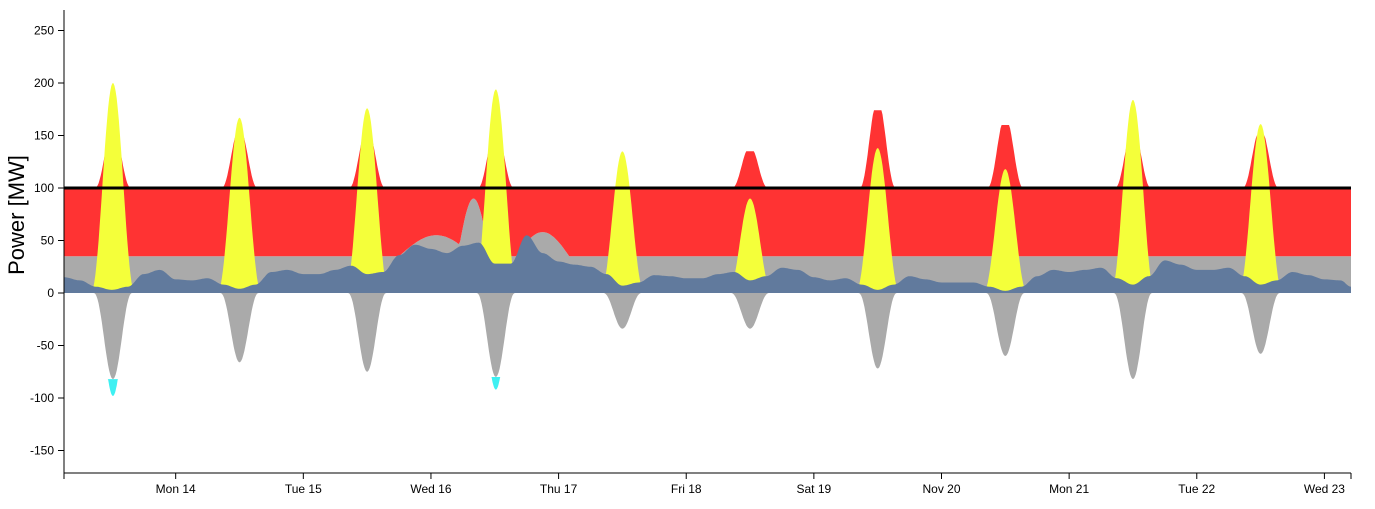  What do you see at coordinates (814, 489) in the screenshot?
I see `x-tick-label: Sat 19` at bounding box center [814, 489].